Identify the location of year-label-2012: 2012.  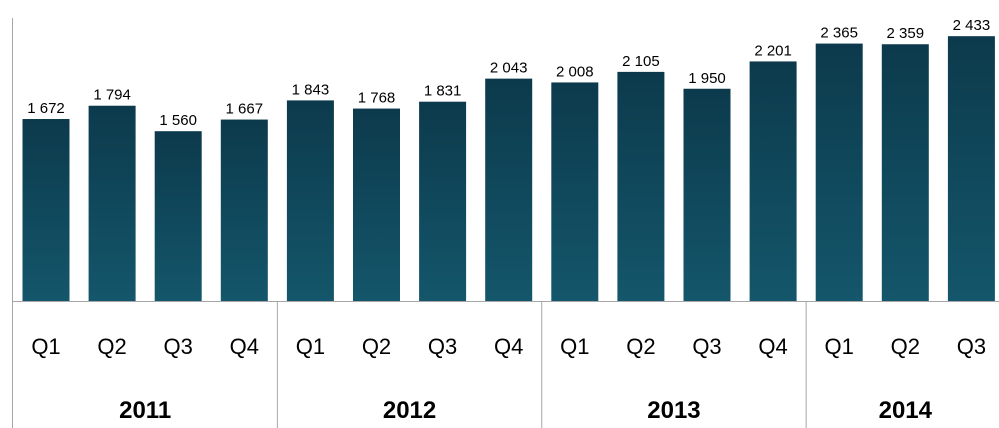
(409, 410).